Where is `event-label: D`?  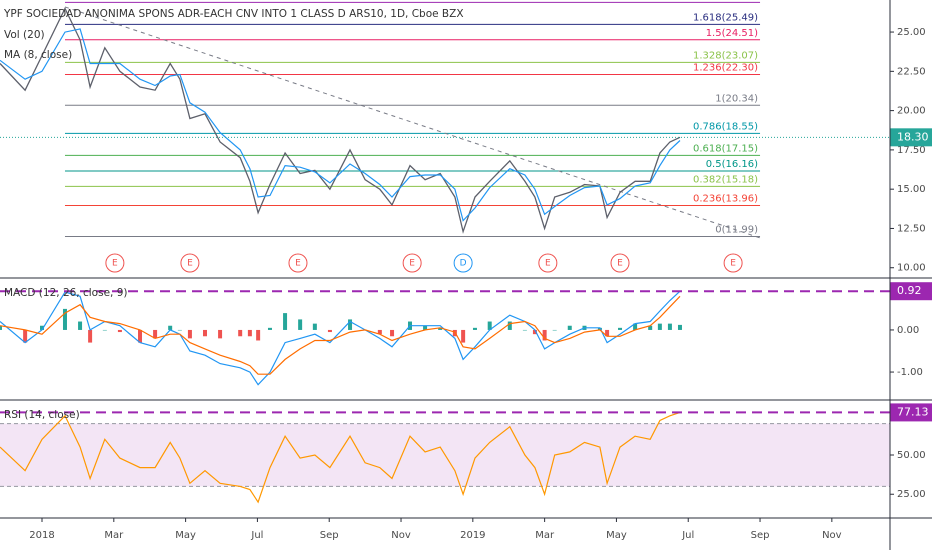 event-label: D is located at coordinates (463, 264).